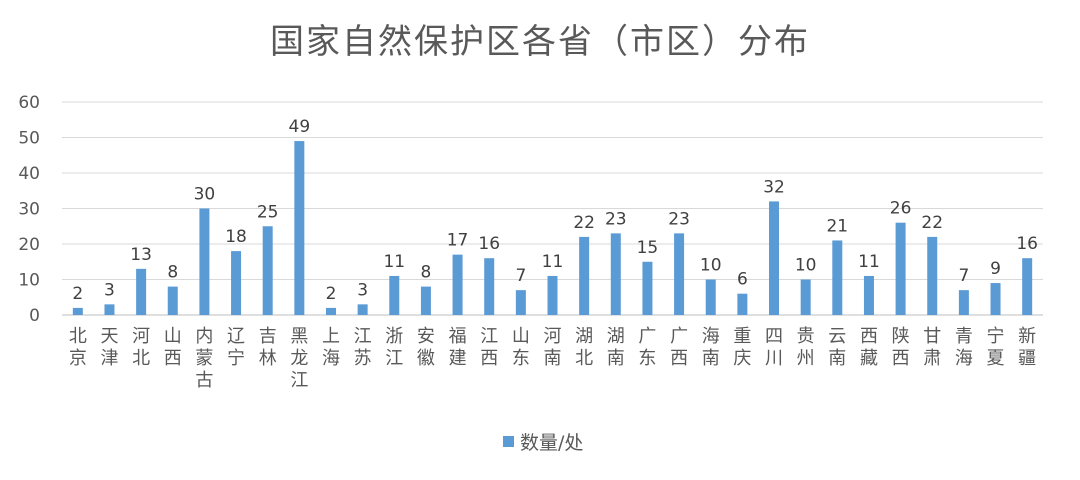 The width and height of the screenshot is (1080, 480). Describe the element at coordinates (78, 347) in the screenshot. I see `x-tick-label: 北京` at that location.